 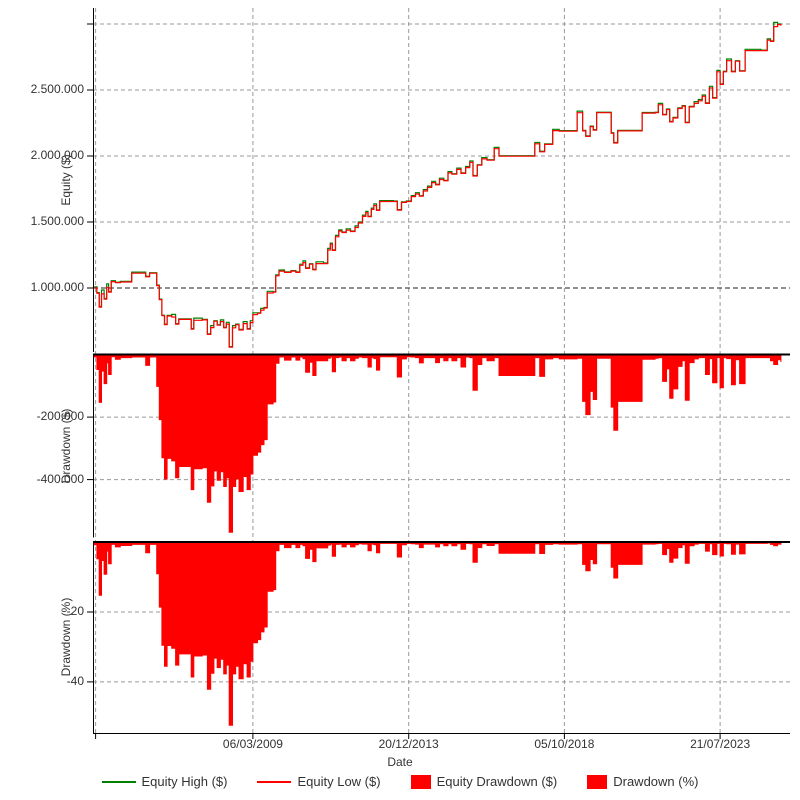 What do you see at coordinates (656, 781) in the screenshot?
I see `legend-label: Drawdown (%)` at bounding box center [656, 781].